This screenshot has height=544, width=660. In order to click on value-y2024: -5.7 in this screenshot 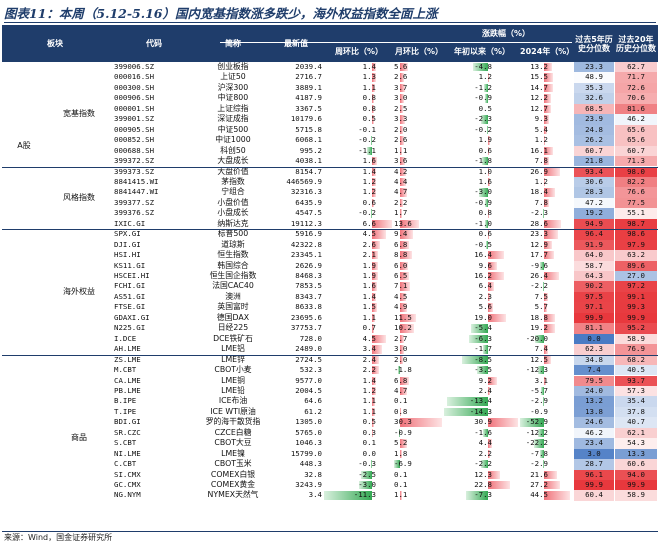, I will do `click(539, 390)`.